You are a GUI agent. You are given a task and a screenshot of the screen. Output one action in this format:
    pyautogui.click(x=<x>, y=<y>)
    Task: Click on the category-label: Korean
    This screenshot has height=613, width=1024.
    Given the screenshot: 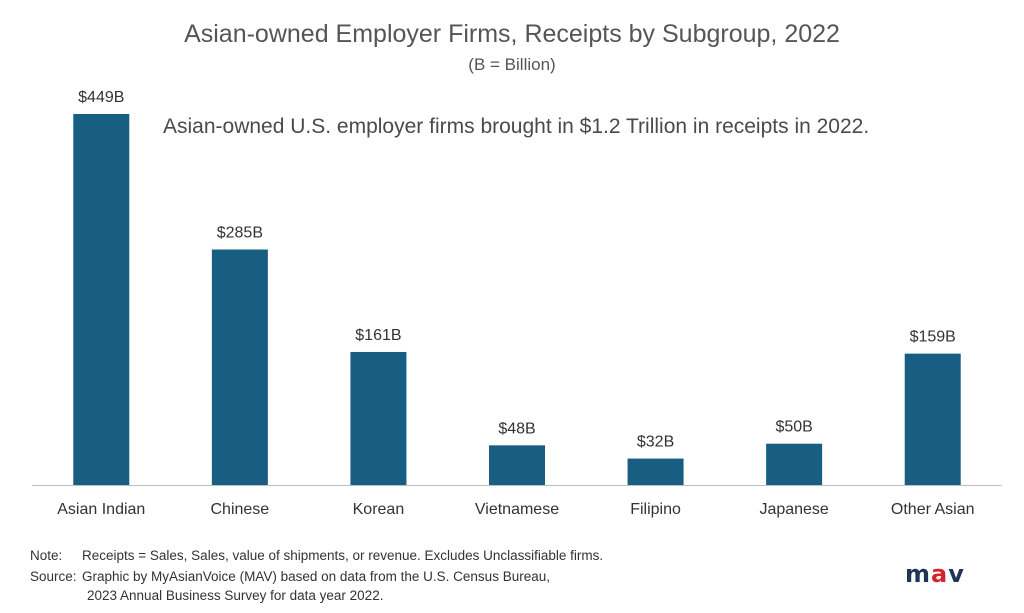 What is the action you would take?
    pyautogui.click(x=379, y=509)
    